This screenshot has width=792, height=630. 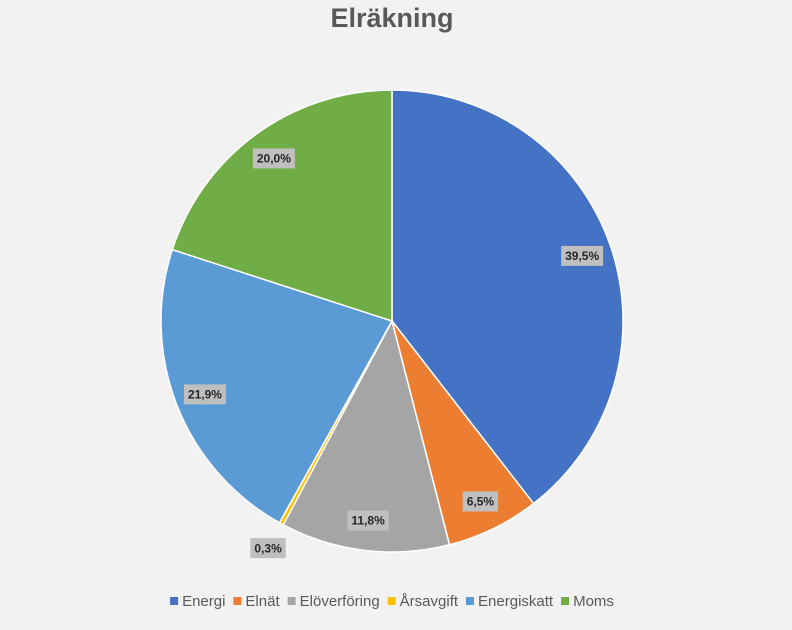 I want to click on legend-label: Energi, so click(x=203, y=601).